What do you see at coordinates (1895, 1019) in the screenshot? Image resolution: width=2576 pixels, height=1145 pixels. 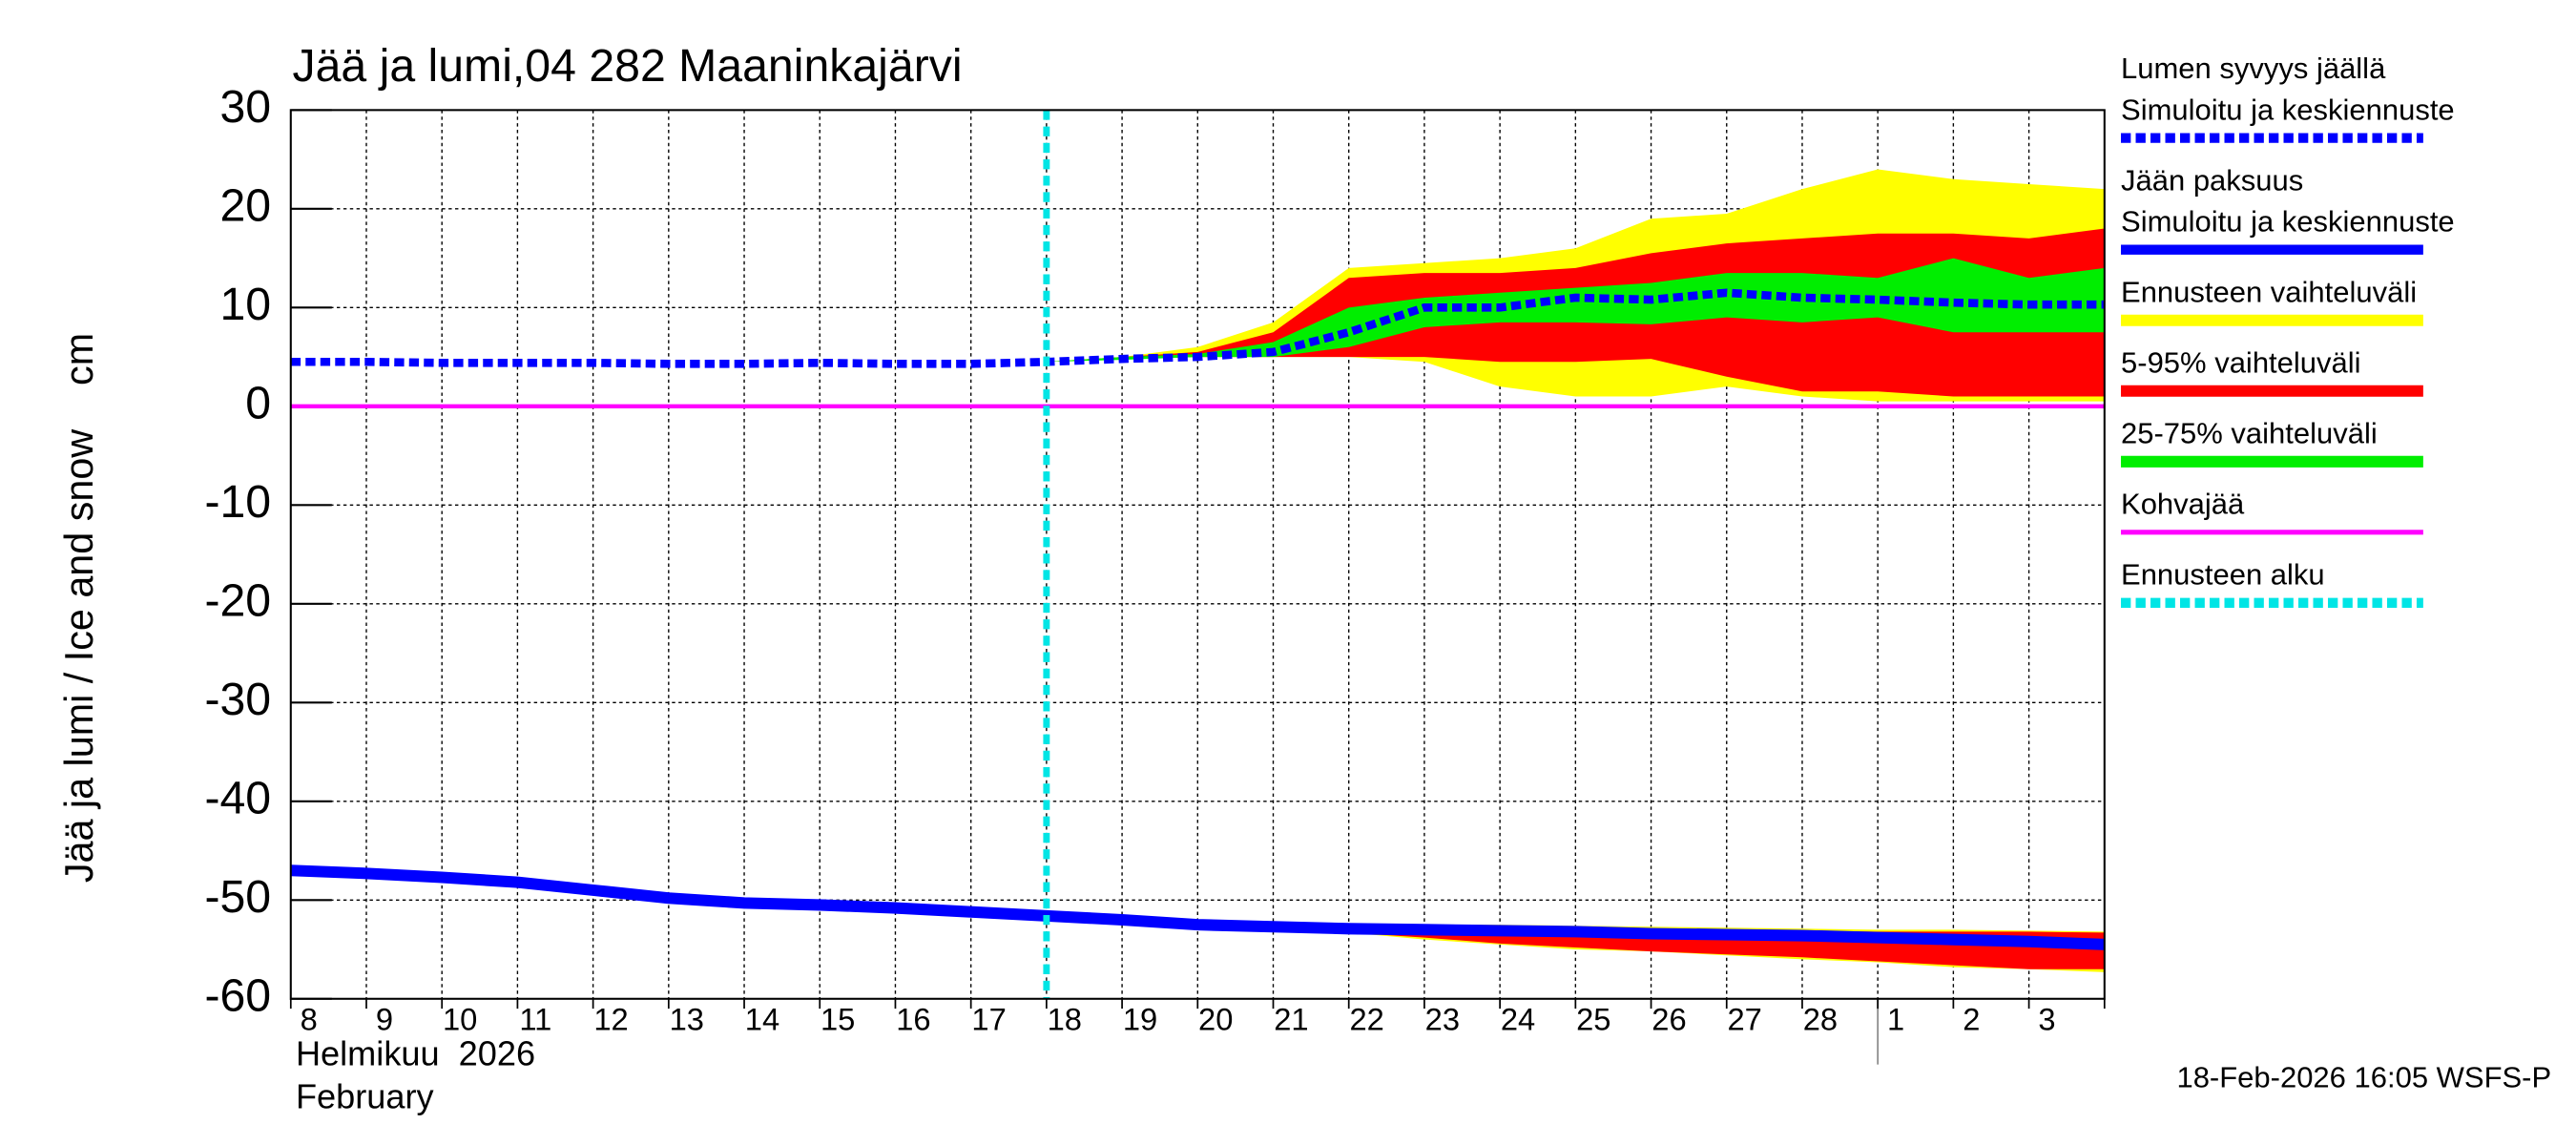 I see `x-tick-label: 1` at bounding box center [1895, 1019].